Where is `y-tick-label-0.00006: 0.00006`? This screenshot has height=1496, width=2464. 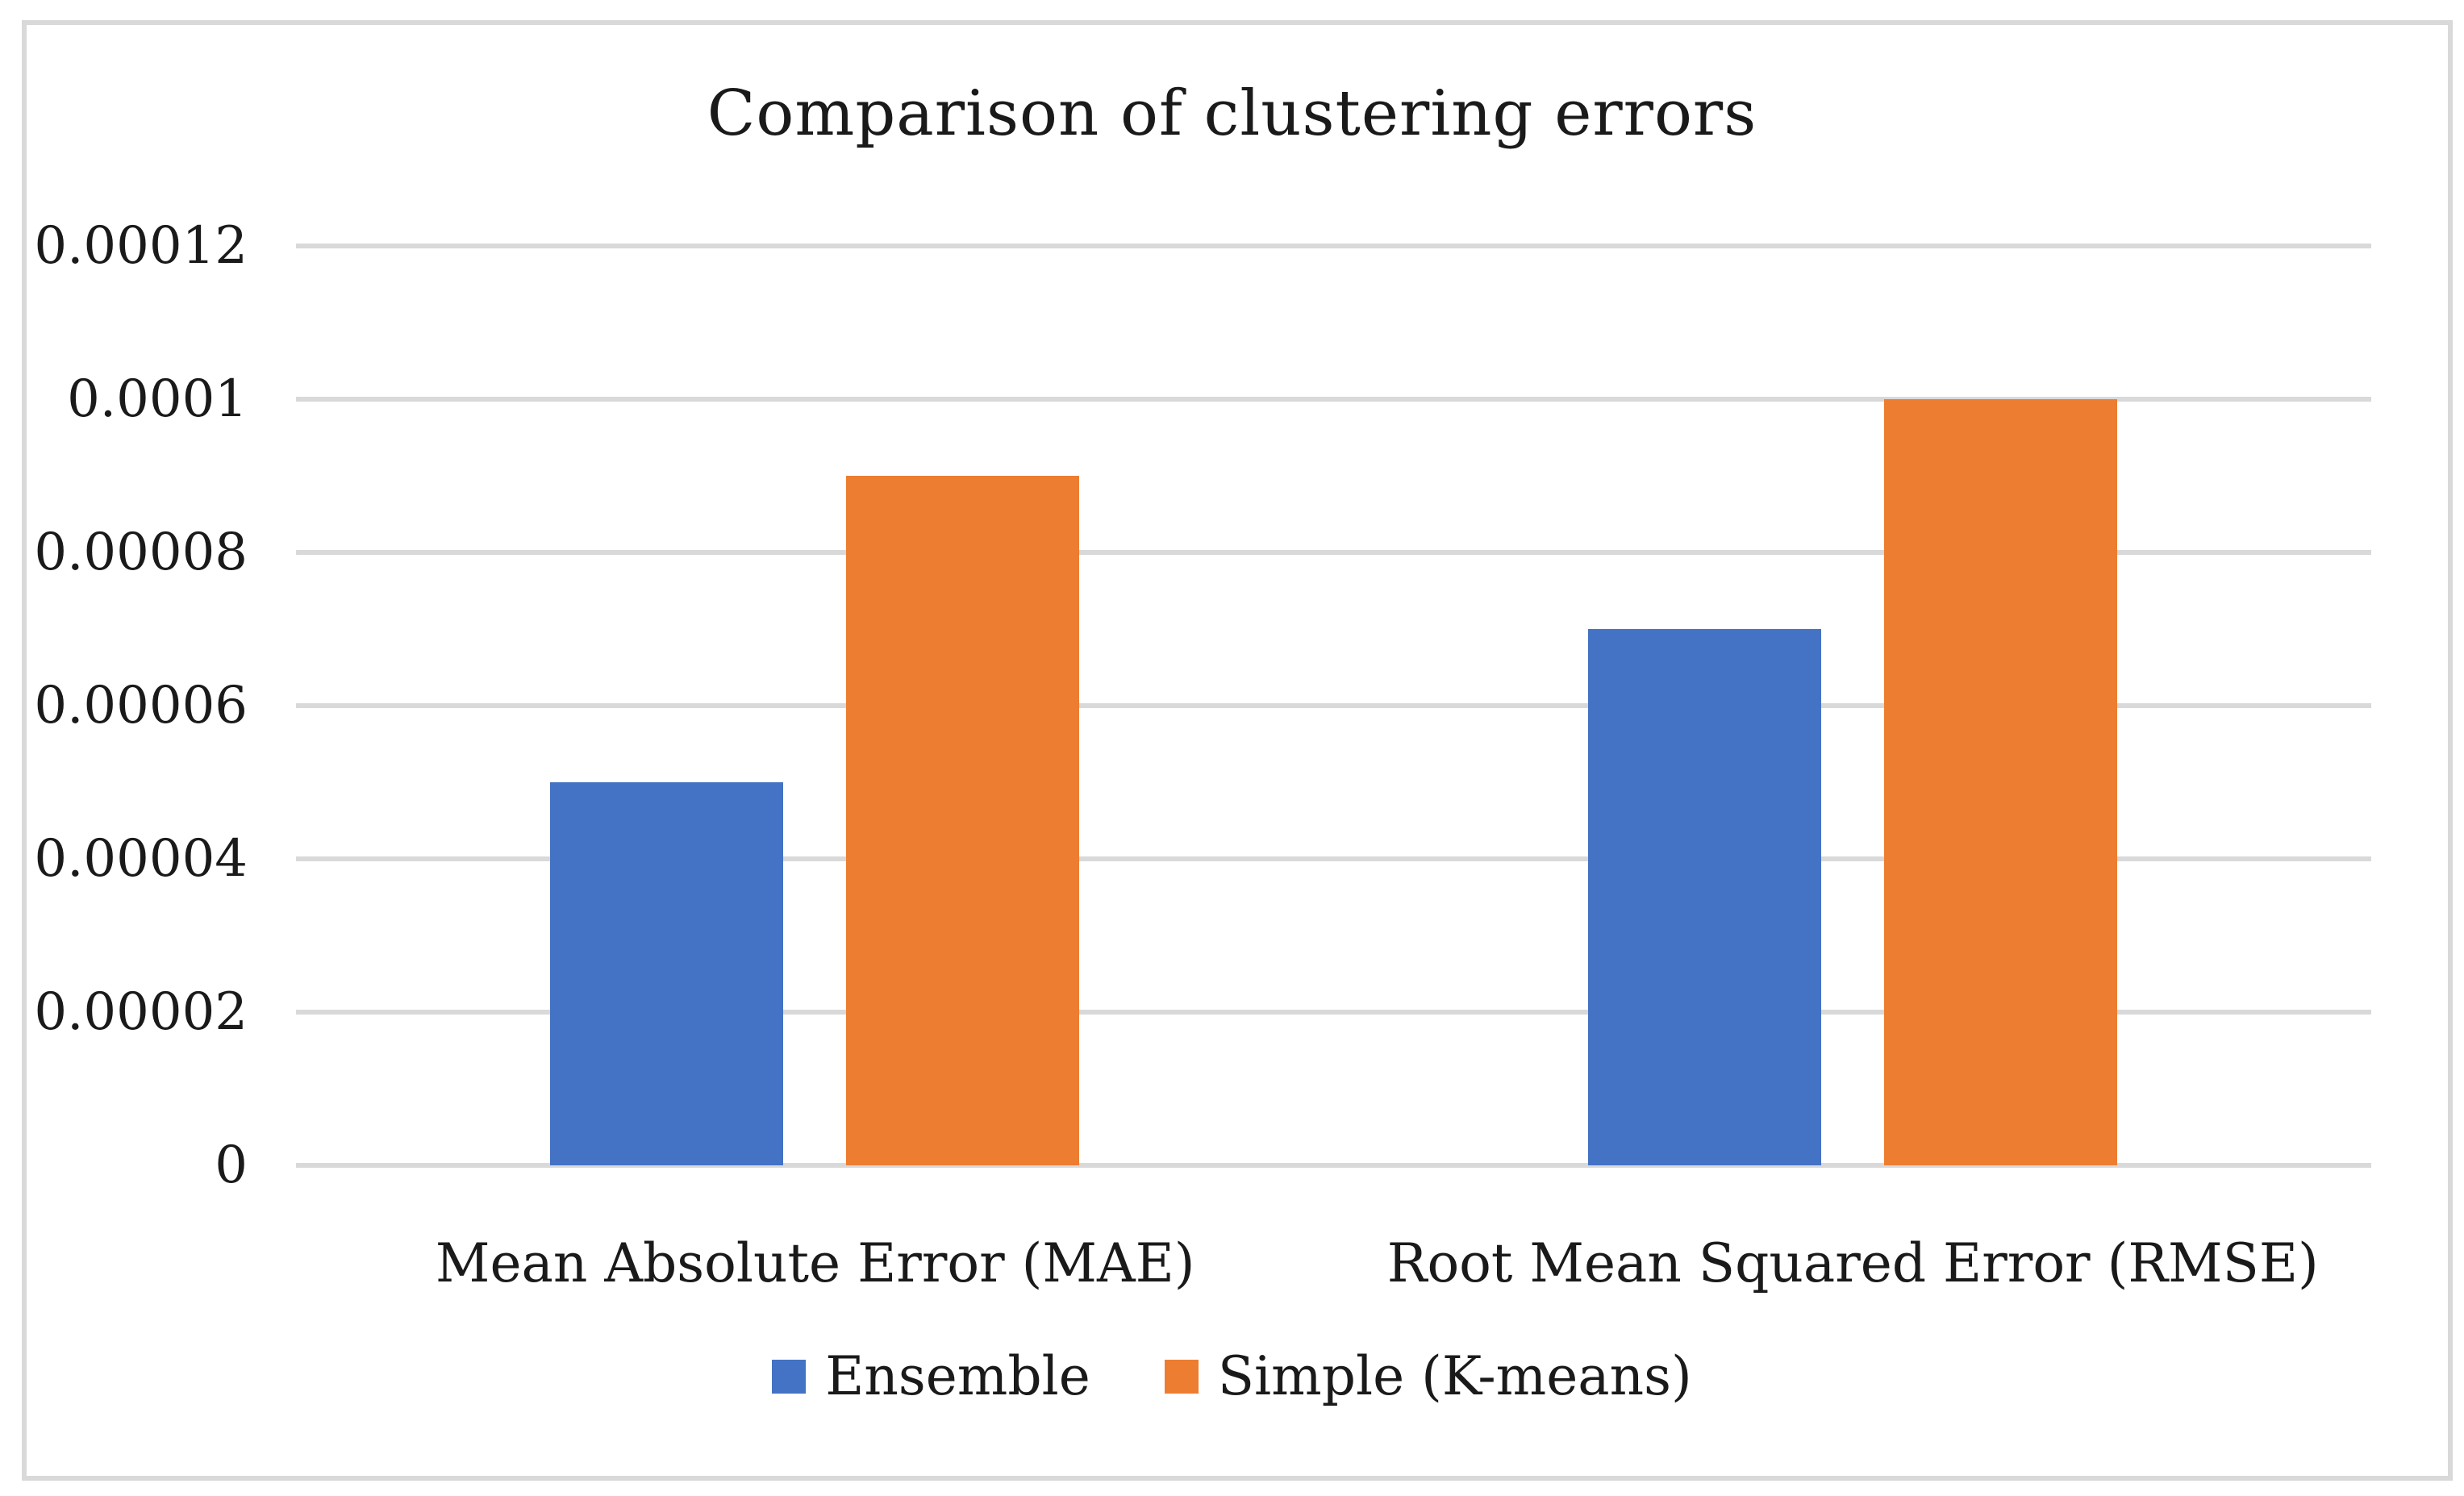
y-tick-label-0.00006: 0.00006 is located at coordinates (141, 705).